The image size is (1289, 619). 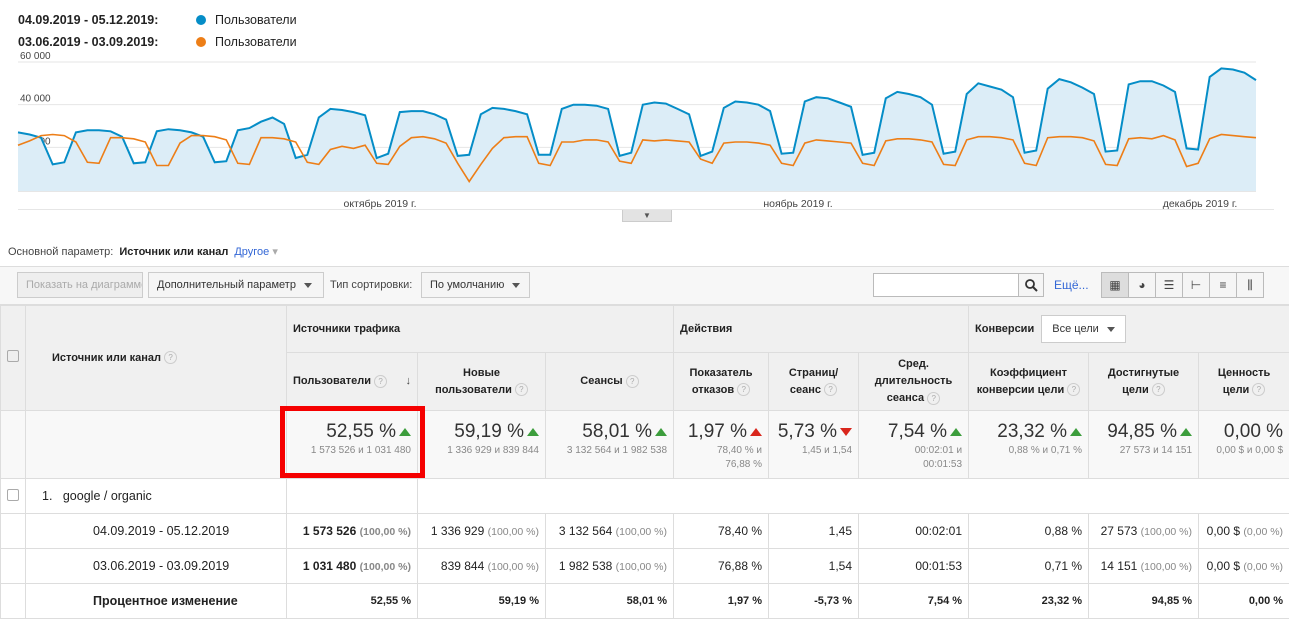 I want to click on arrow-down-icon, so click(x=846, y=432).